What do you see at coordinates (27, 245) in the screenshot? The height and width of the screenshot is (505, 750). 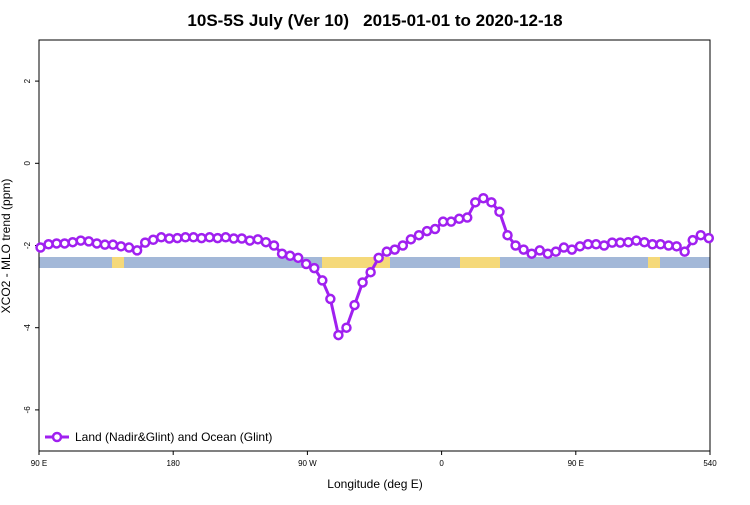 I see `y-tick-label: -2` at bounding box center [27, 245].